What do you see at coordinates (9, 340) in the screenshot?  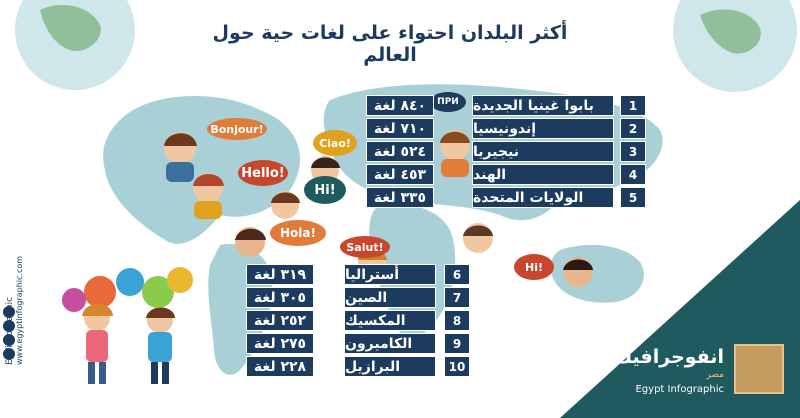 I see `instagram-icon` at bounding box center [9, 340].